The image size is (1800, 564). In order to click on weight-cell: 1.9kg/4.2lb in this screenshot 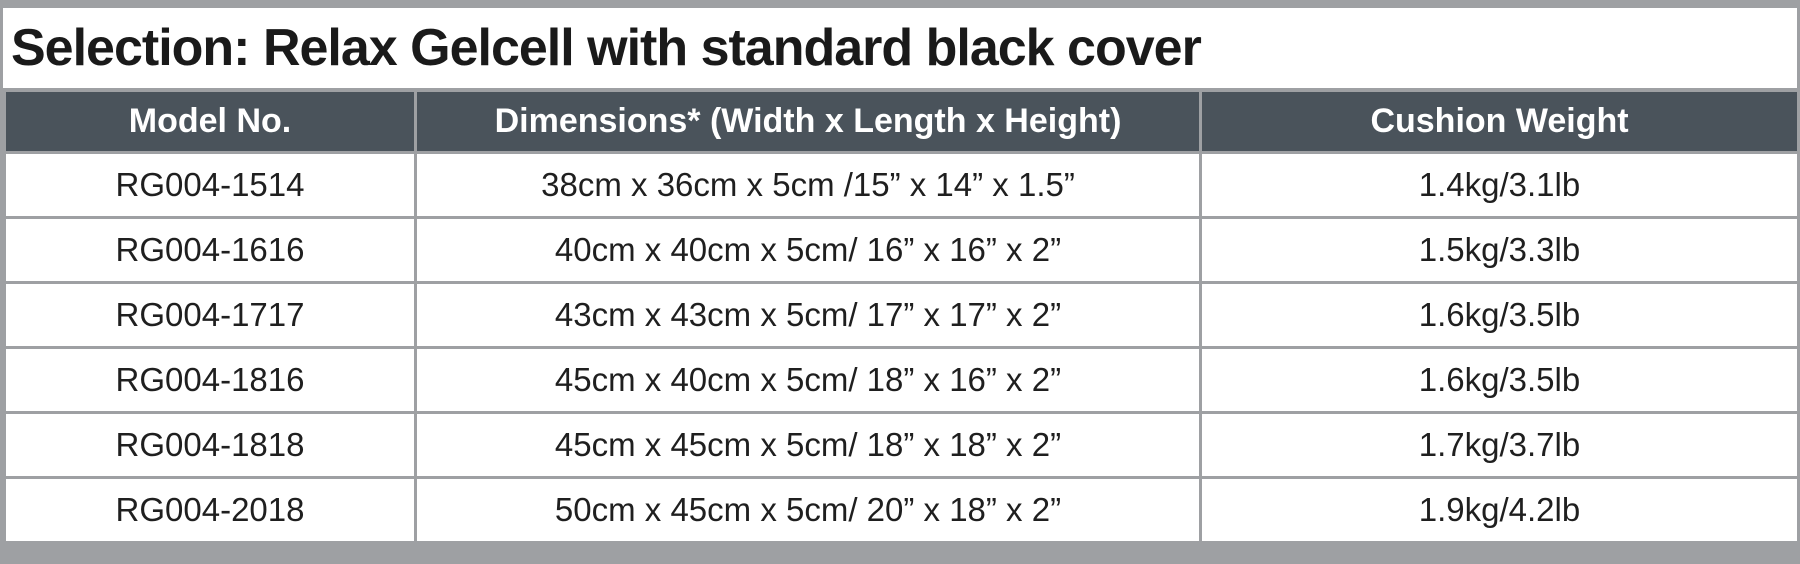, I will do `click(1499, 509)`.